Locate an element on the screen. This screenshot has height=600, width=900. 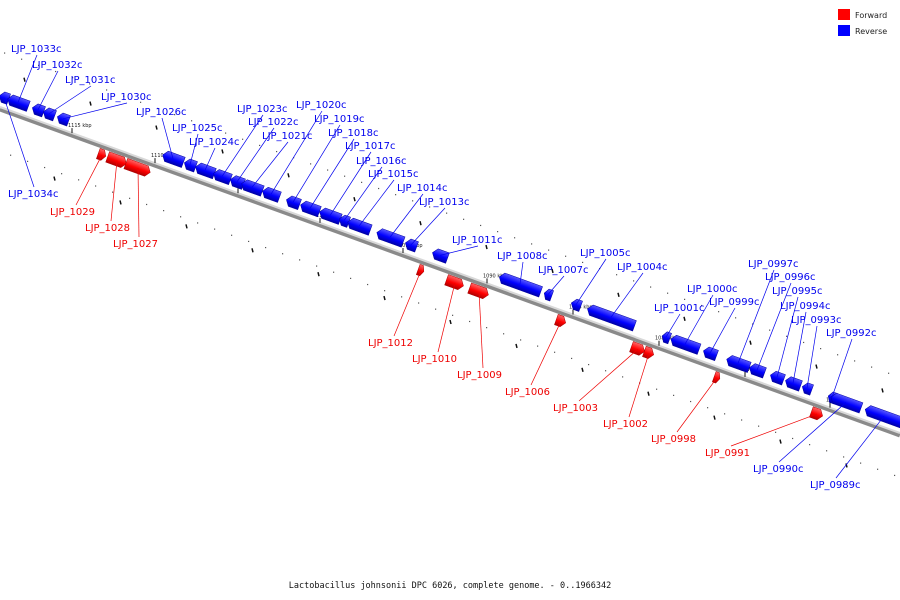
gene-label: LJP_1024c is located at coordinates (214, 142).